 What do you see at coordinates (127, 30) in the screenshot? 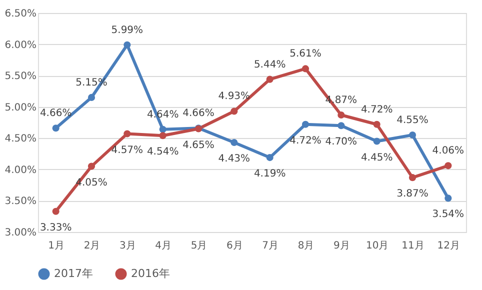
I see `data-label: 5.99%` at bounding box center [127, 30].